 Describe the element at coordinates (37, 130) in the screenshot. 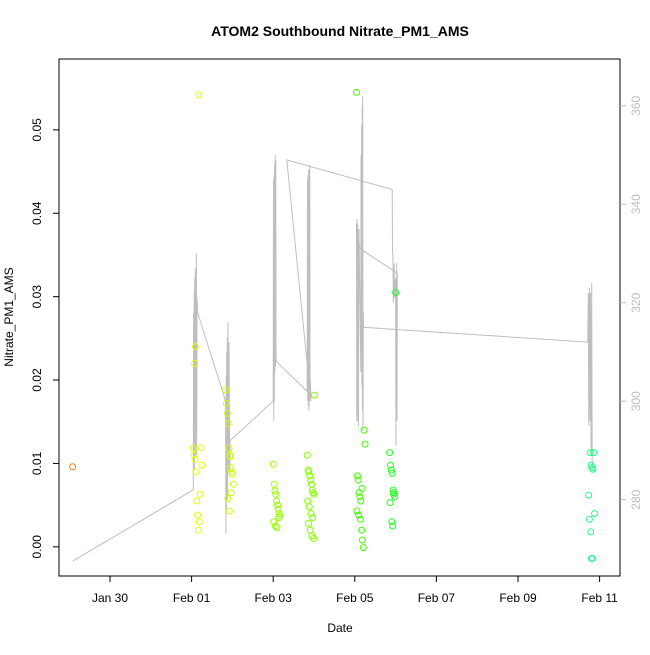

I see `y-tick-label: 0.05` at that location.